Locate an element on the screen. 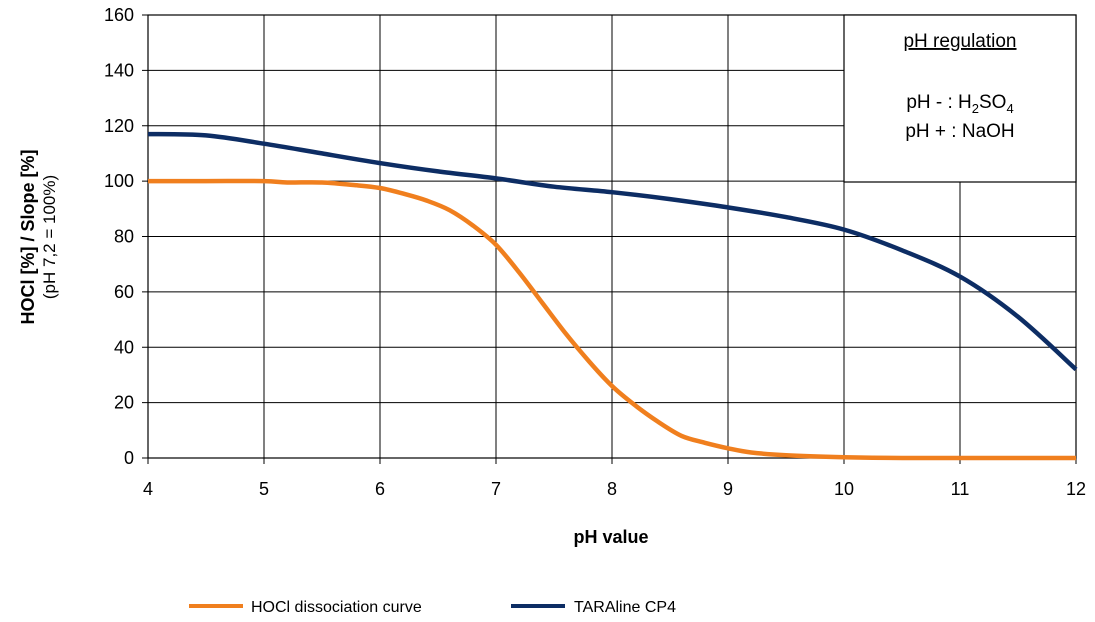  x-tick-label: 4 is located at coordinates (148, 489).